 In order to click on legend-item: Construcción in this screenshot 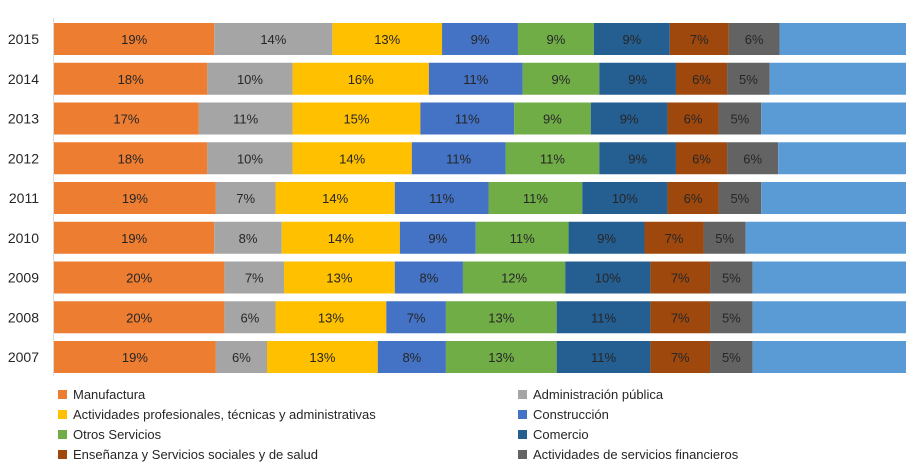, I will do `click(563, 414)`.